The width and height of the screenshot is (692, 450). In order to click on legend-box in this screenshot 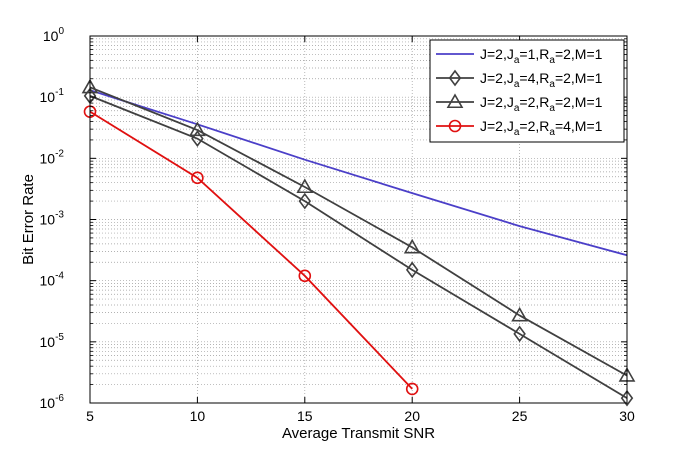, I will do `click(527, 91)`.